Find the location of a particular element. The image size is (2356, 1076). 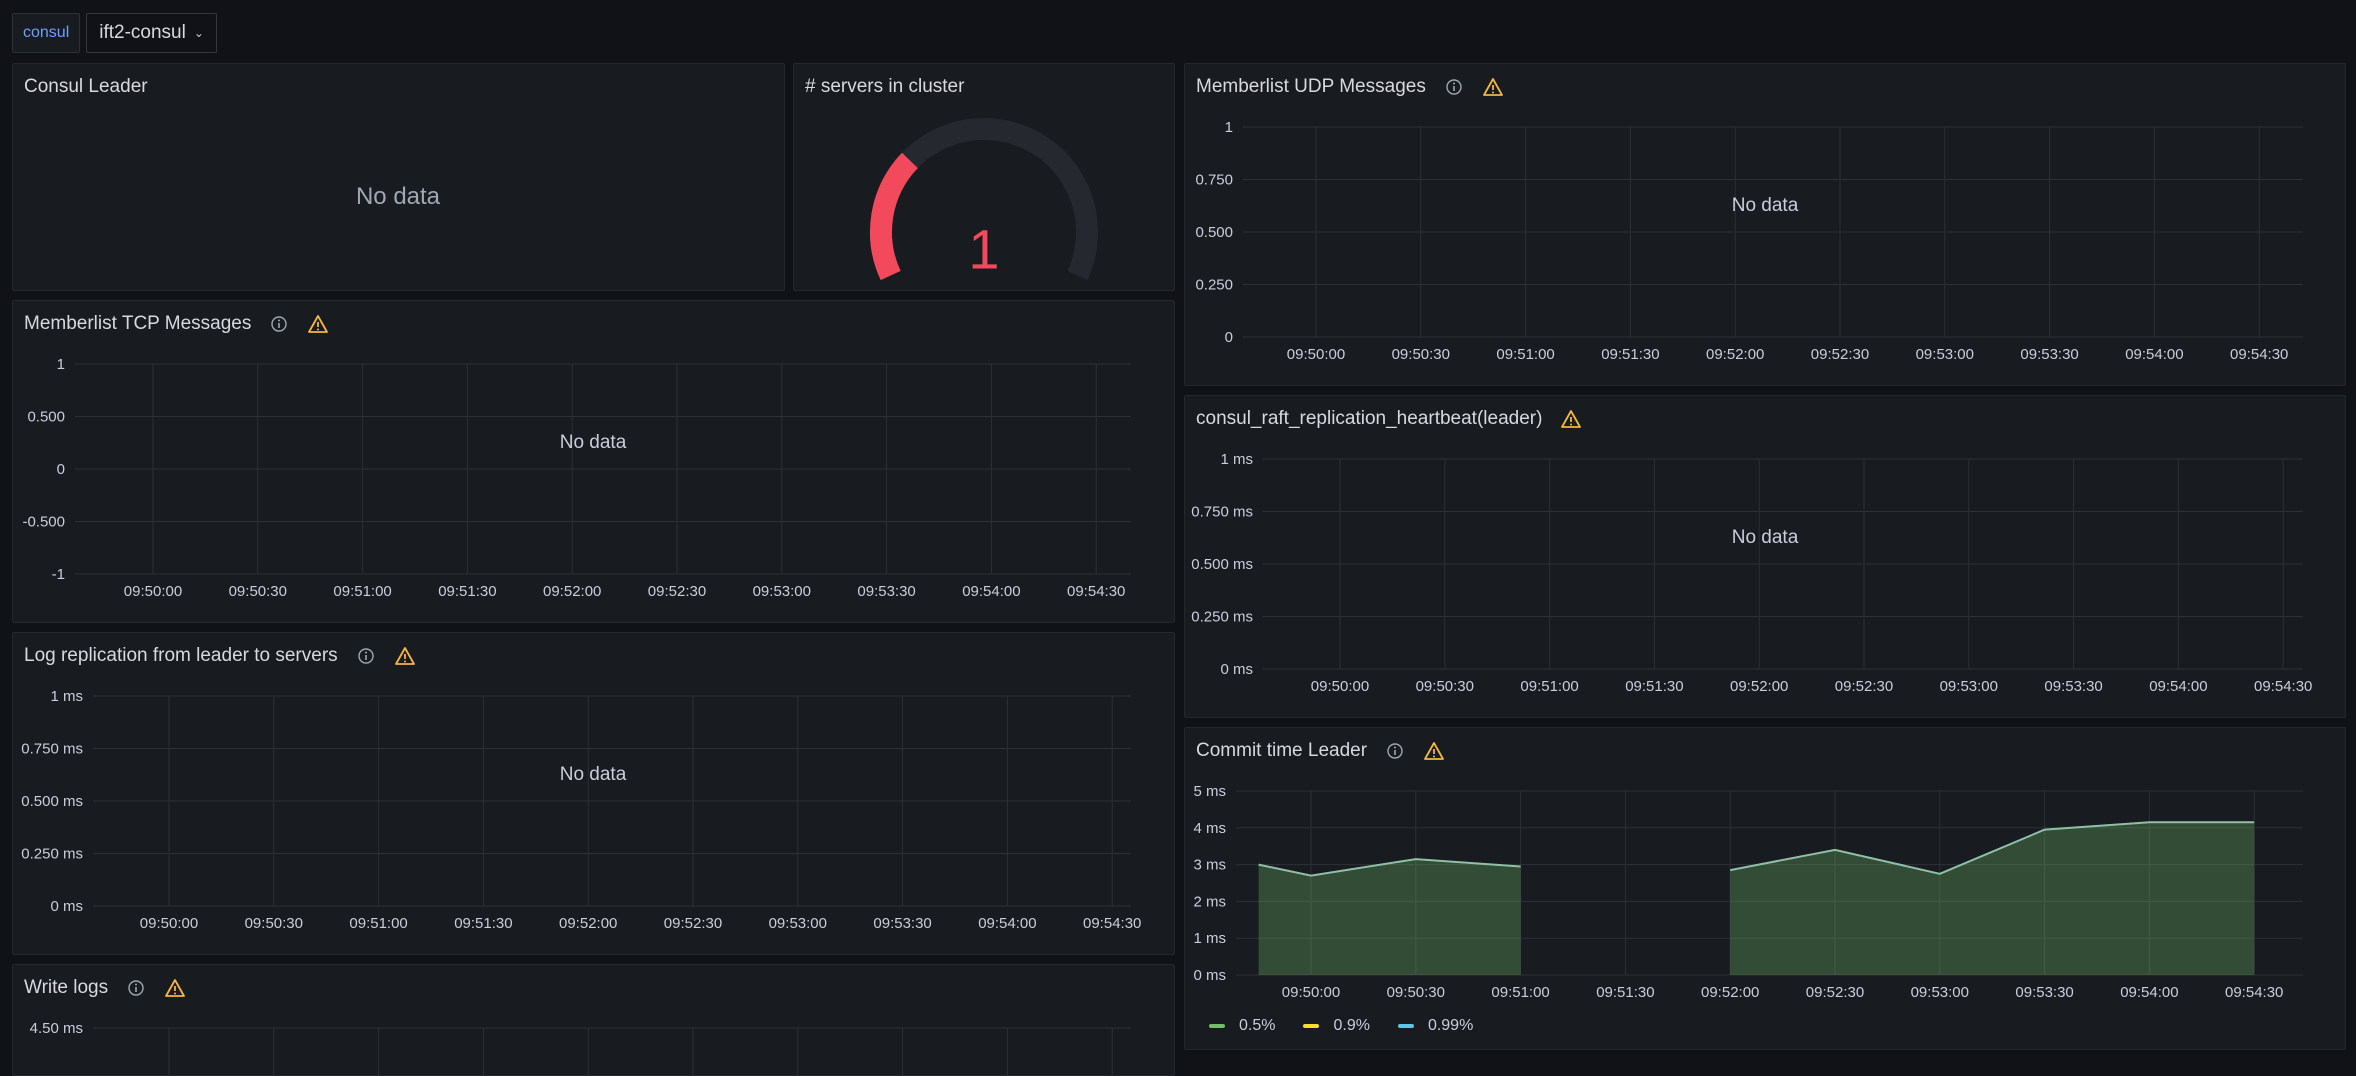

panel-title: # servers in cluster is located at coordinates (884, 87).